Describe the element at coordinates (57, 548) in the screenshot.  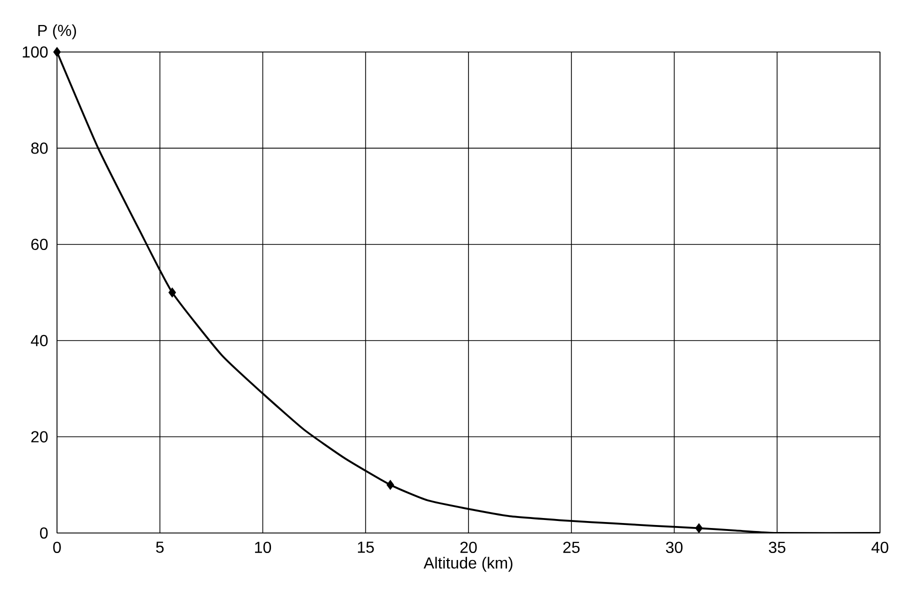
I see `x-tick-label: 0` at that location.